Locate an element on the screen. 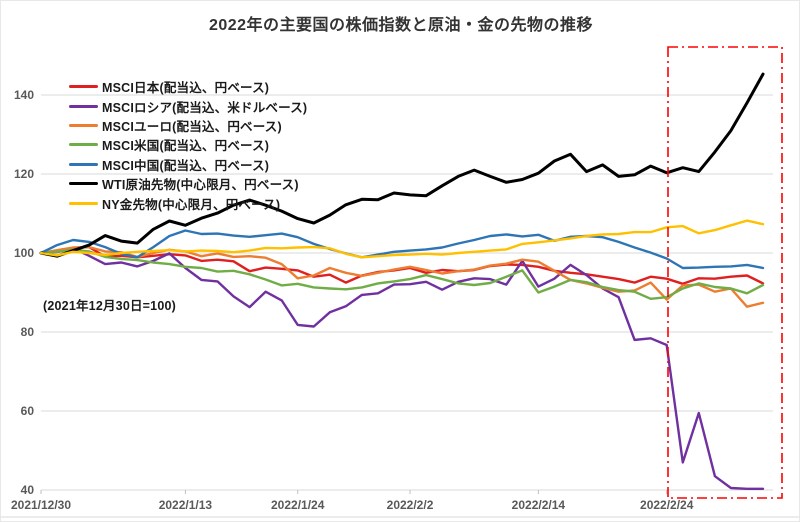 The width and height of the screenshot is (800, 522). legend-item-msci-us: MSCI米国(配当込、円ベース) is located at coordinates (188, 144).